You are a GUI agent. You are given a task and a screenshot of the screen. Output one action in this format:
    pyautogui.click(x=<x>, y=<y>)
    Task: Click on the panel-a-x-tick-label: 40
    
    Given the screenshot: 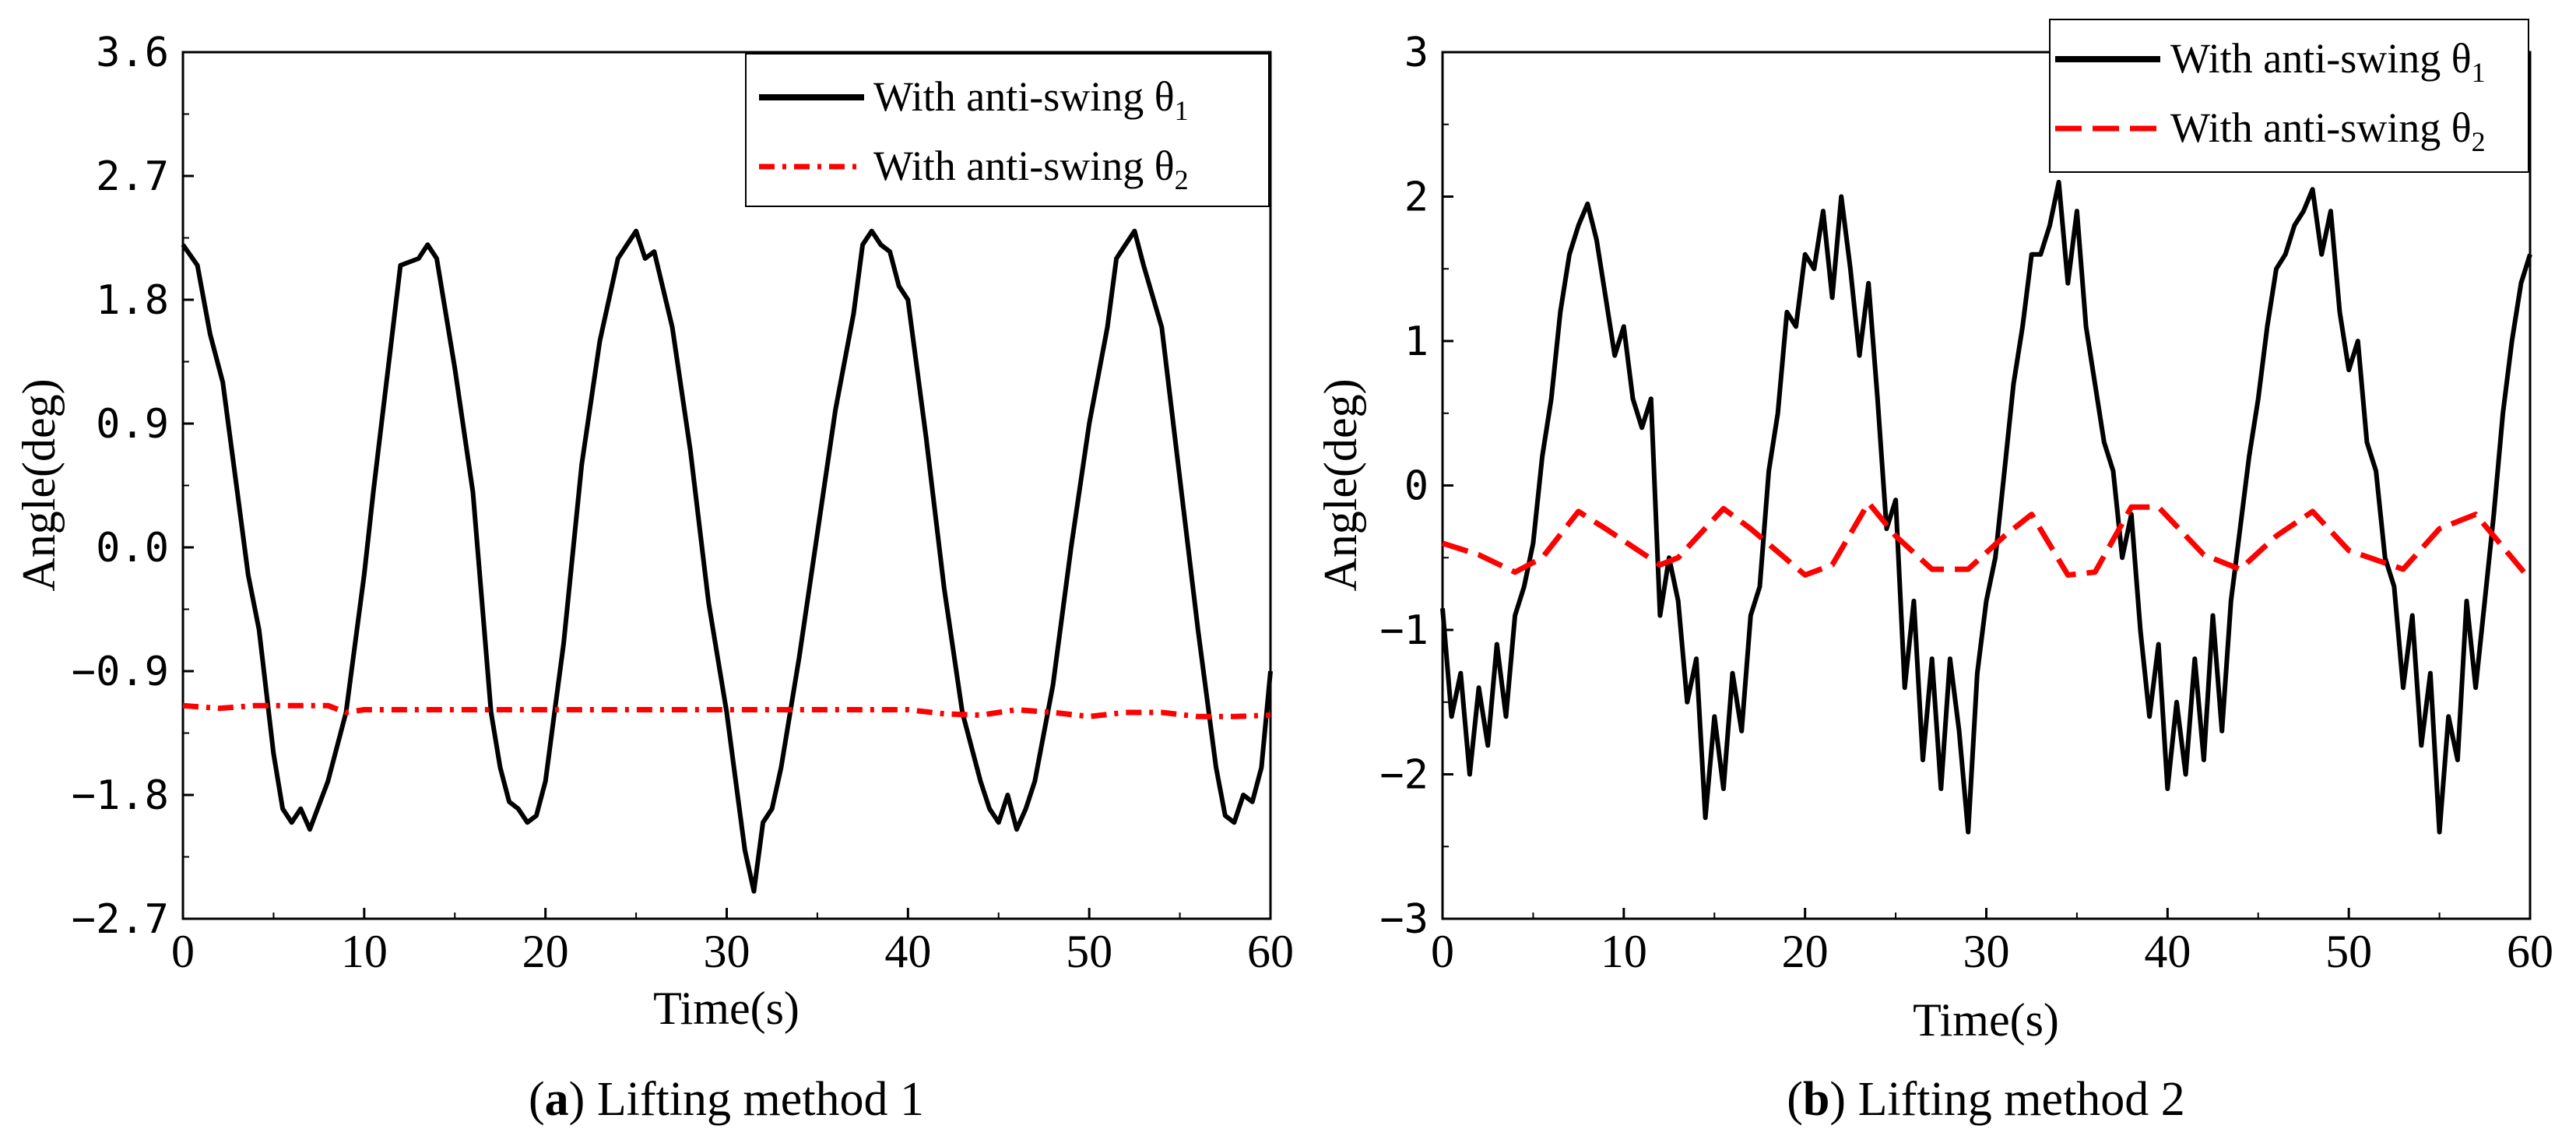 What is the action you would take?
    pyautogui.click(x=907, y=951)
    